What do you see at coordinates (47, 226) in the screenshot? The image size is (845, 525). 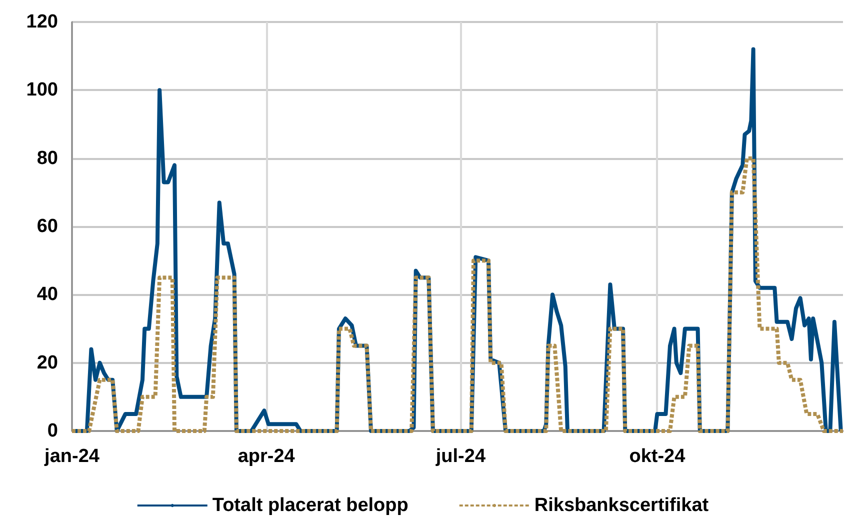 I see `y-tick-label: 60` at bounding box center [47, 226].